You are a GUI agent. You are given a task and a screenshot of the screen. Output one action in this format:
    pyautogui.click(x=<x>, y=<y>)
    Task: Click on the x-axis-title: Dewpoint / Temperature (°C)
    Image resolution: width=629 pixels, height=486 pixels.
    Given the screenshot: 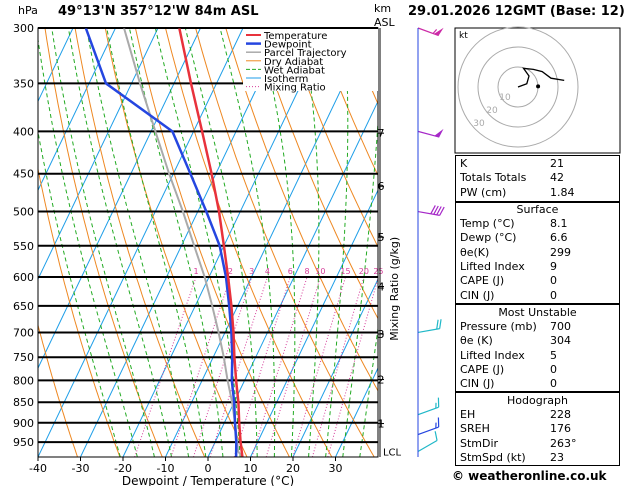 What is the action you would take?
    pyautogui.click(x=208, y=480)
    